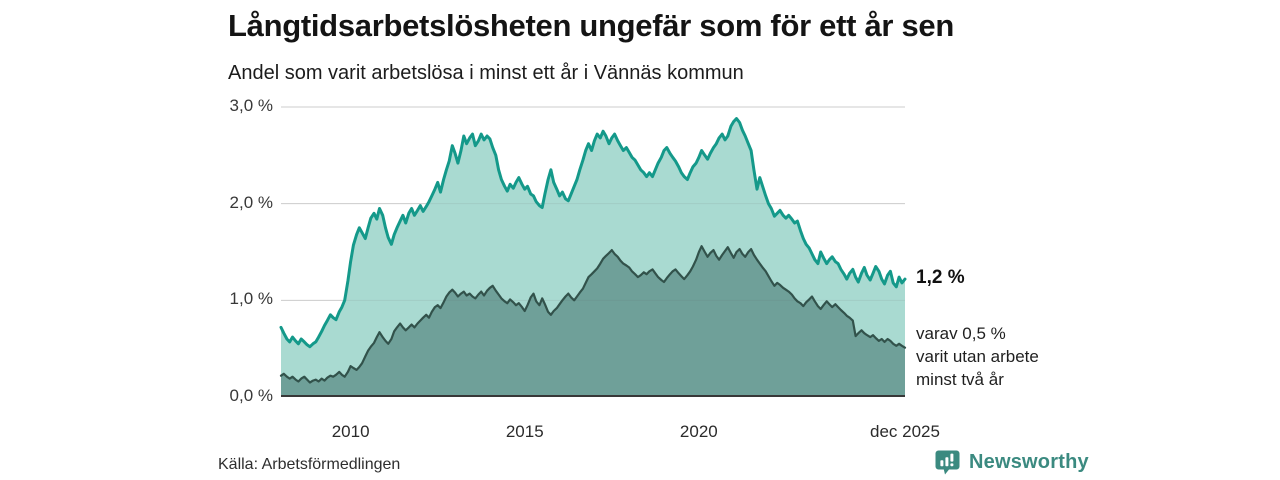 The width and height of the screenshot is (1280, 480). Describe the element at coordinates (309, 464) in the screenshot. I see `source-label: Källa: Arbetsförmedlingen` at that location.